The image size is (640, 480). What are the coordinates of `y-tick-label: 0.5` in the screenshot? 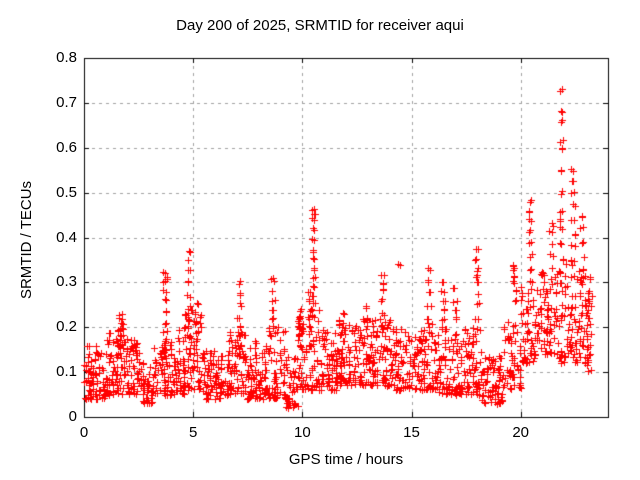 It's located at (66, 192).